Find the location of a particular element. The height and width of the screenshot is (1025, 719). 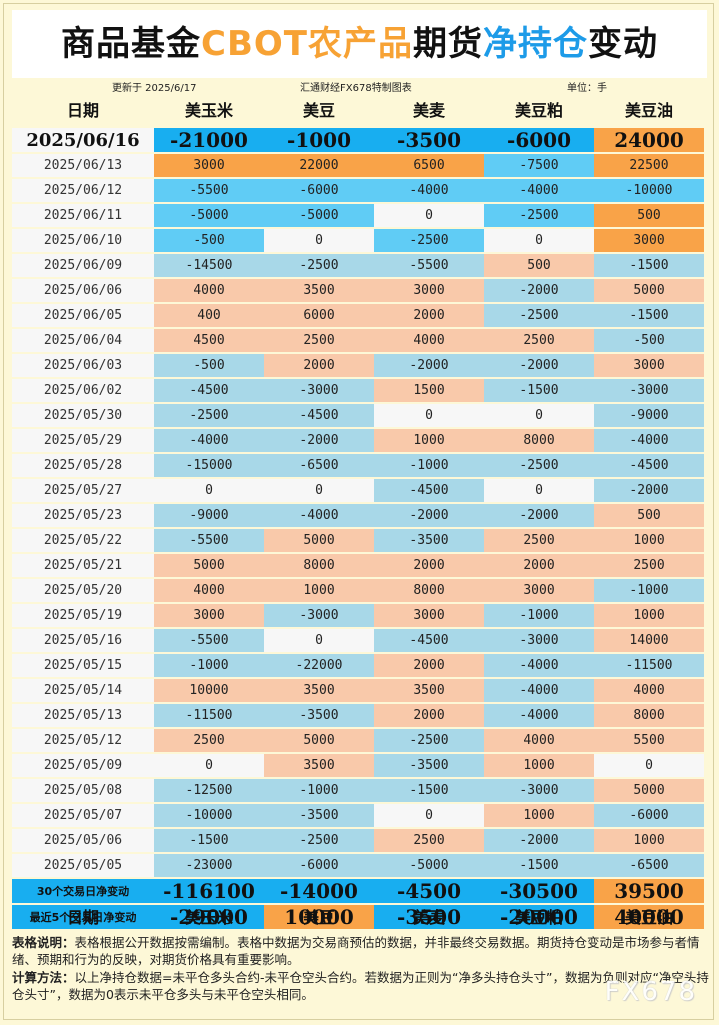

header-soyoil: 美豆油 is located at coordinates (648, 110).